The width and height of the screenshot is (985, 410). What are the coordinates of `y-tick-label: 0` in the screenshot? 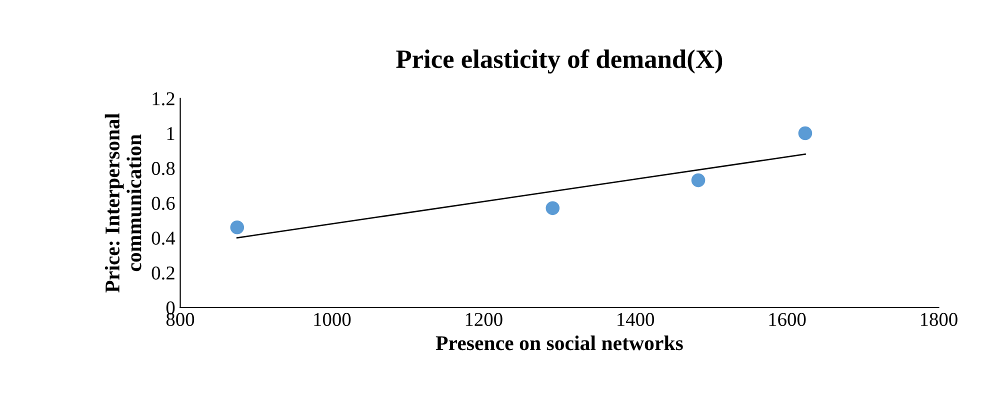 It's located at (170, 307).